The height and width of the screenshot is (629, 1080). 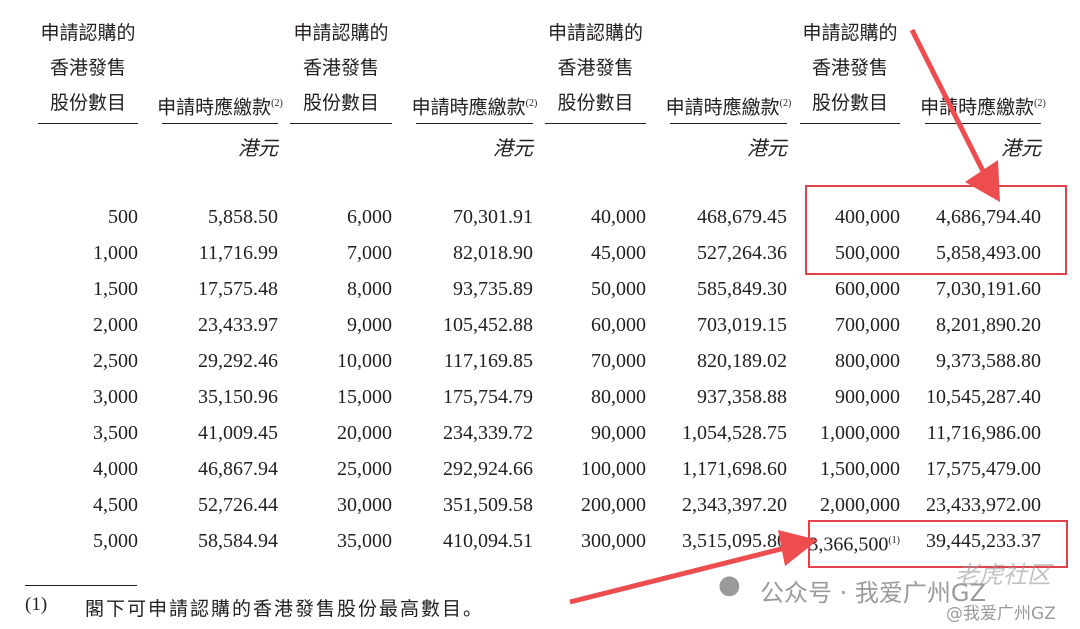 What do you see at coordinates (571, 325) in the screenshot?
I see `table-cell: 60,000` at bounding box center [571, 325].